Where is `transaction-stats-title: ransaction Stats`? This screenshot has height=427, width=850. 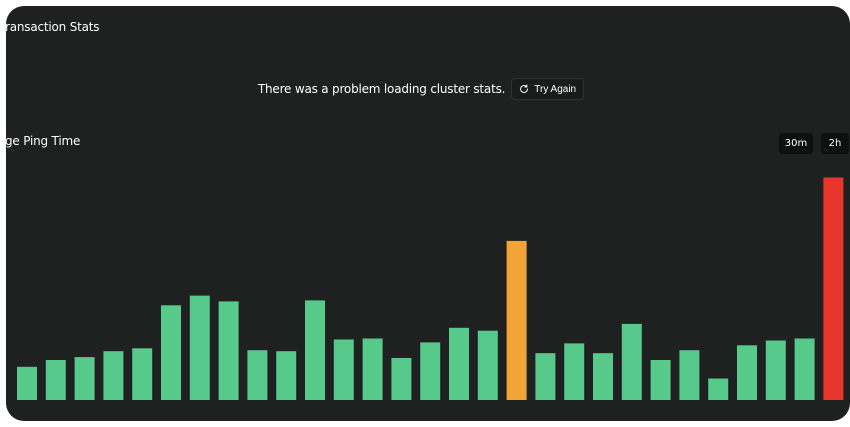 transaction-stats-title: ransaction Stats is located at coordinates (53, 27).